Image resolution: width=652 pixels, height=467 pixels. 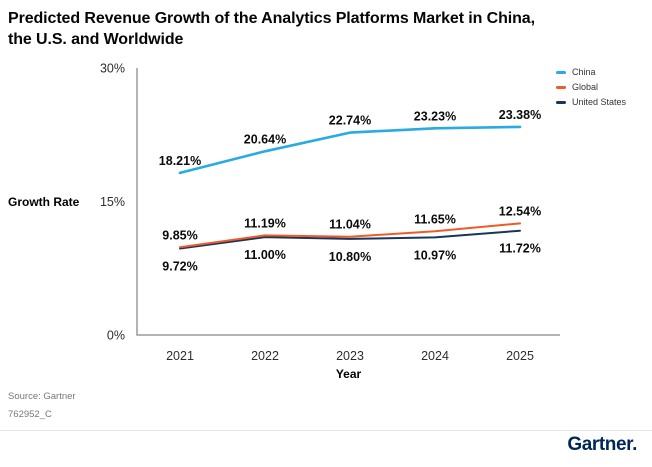 I want to click on x-tick-label: 2022, so click(x=265, y=356).